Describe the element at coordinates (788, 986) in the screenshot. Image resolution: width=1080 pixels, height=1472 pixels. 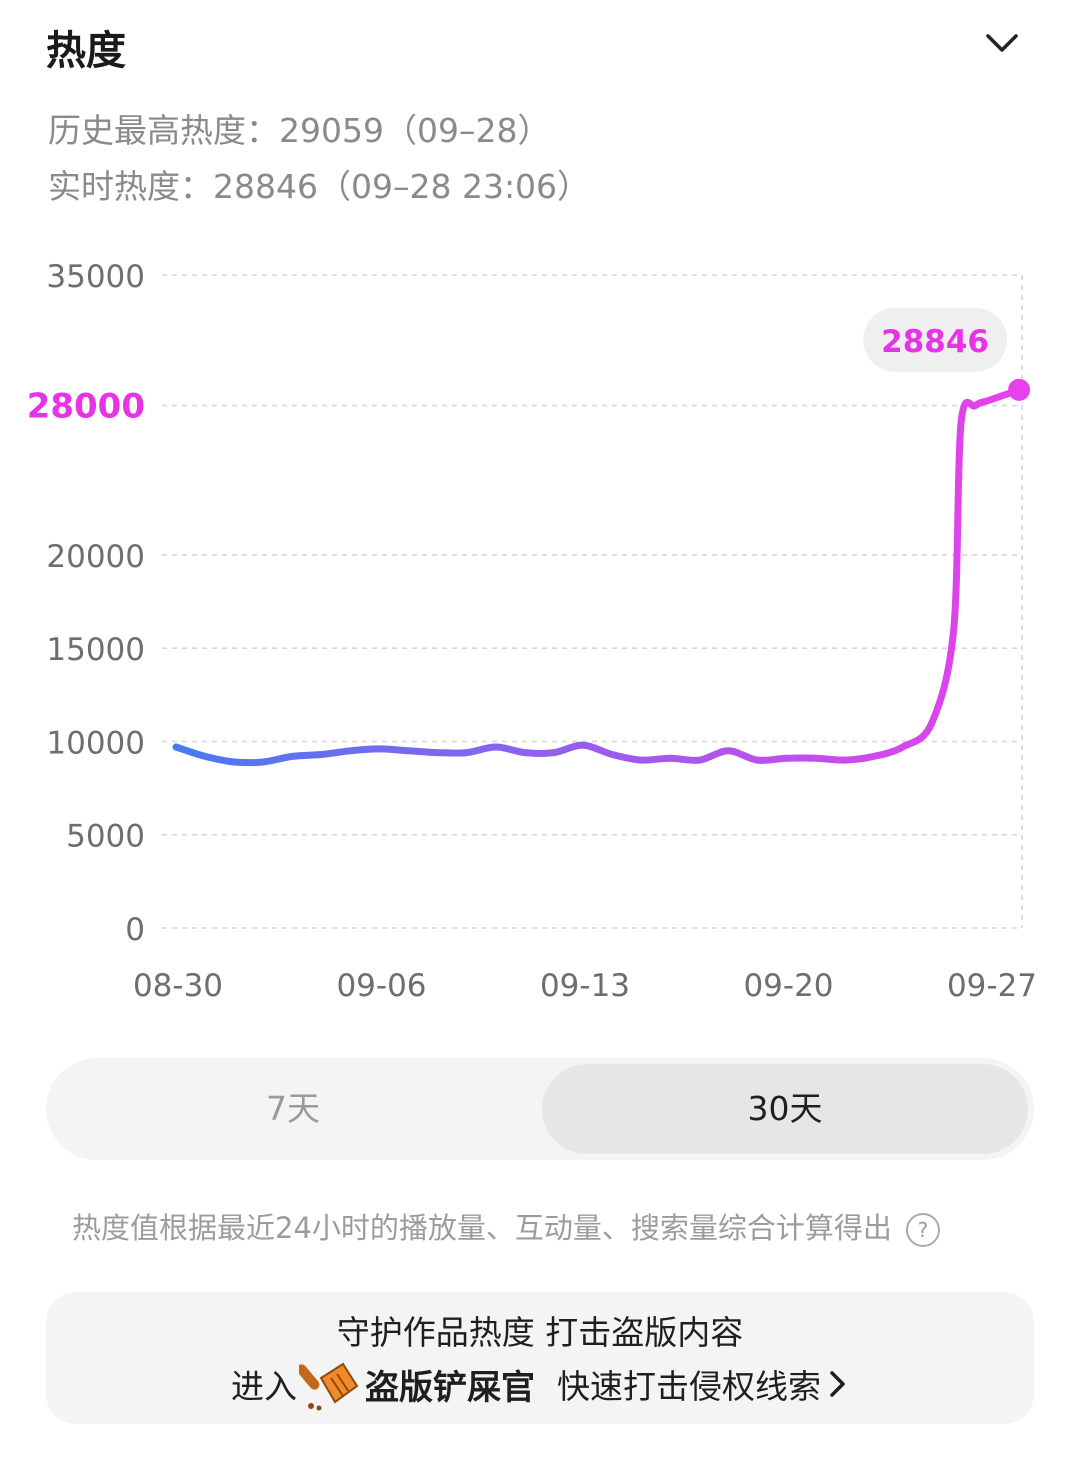
I see `x-tick-label: 09-20` at that location.